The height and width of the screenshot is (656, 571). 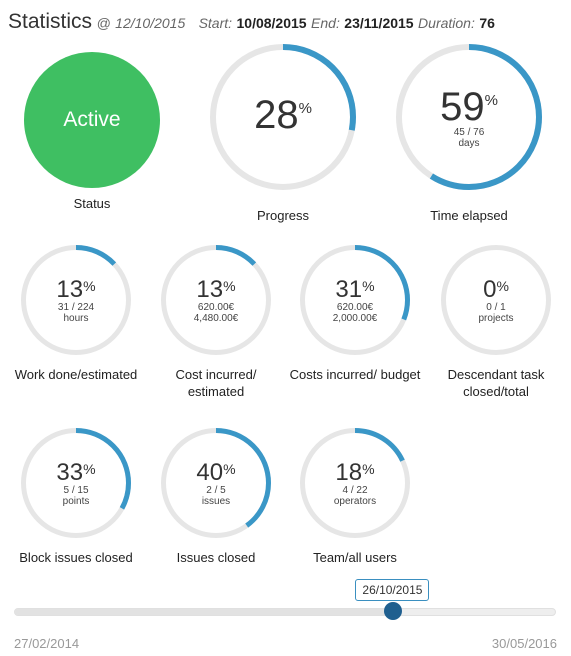 I want to click on ring-subtext-unit: projects, so click(x=496, y=318).